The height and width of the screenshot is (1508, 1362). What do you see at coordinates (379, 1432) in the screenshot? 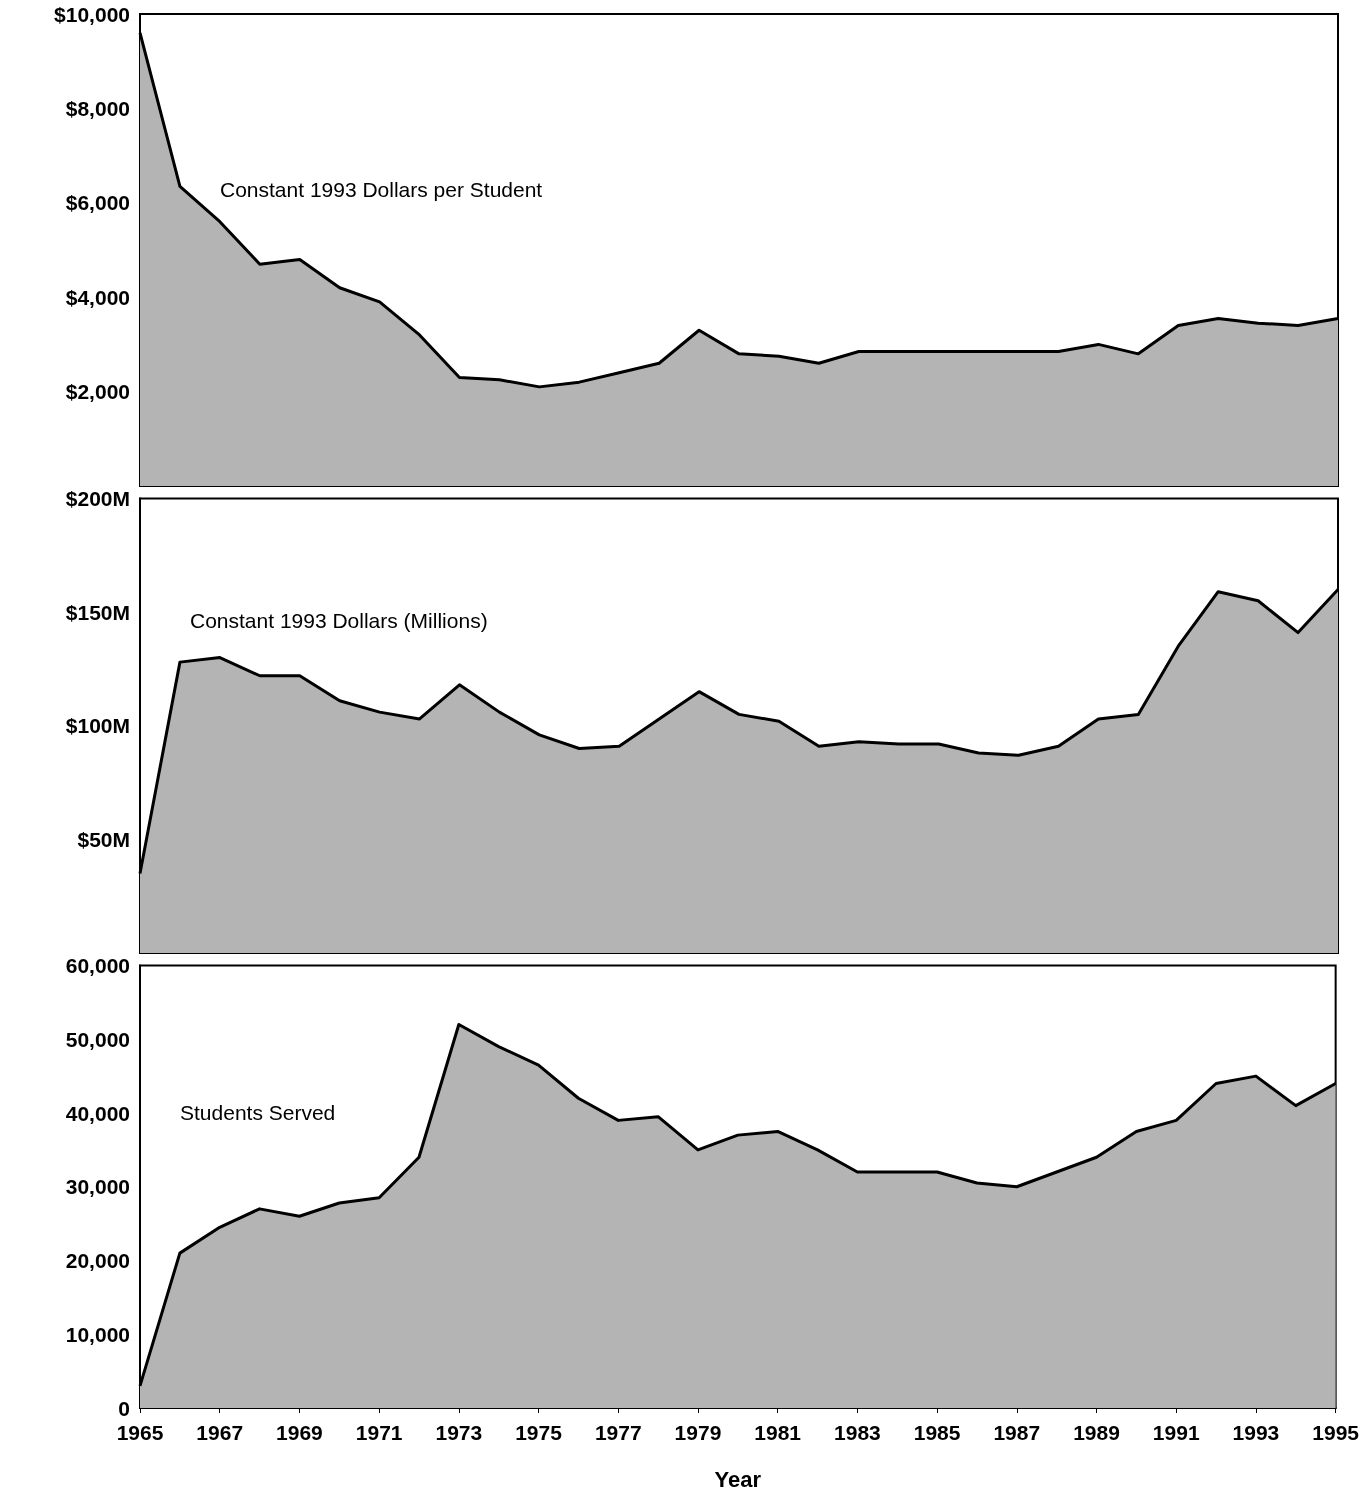
I see `x-tick-label: 1971` at bounding box center [379, 1432].